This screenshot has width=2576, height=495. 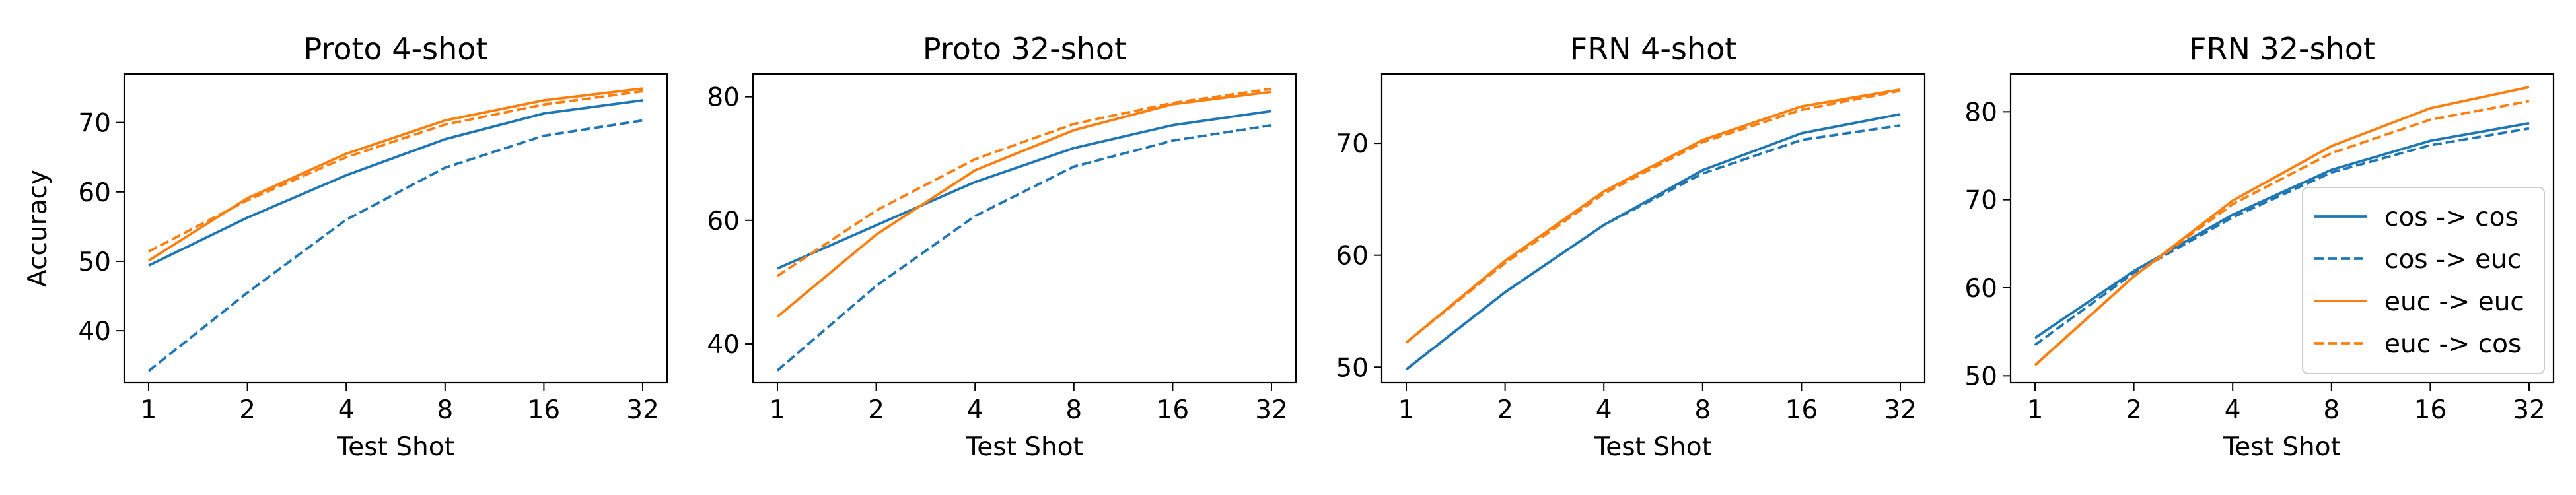 What do you see at coordinates (1654, 49) in the screenshot?
I see `panel-title: FRN 4-shot` at bounding box center [1654, 49].